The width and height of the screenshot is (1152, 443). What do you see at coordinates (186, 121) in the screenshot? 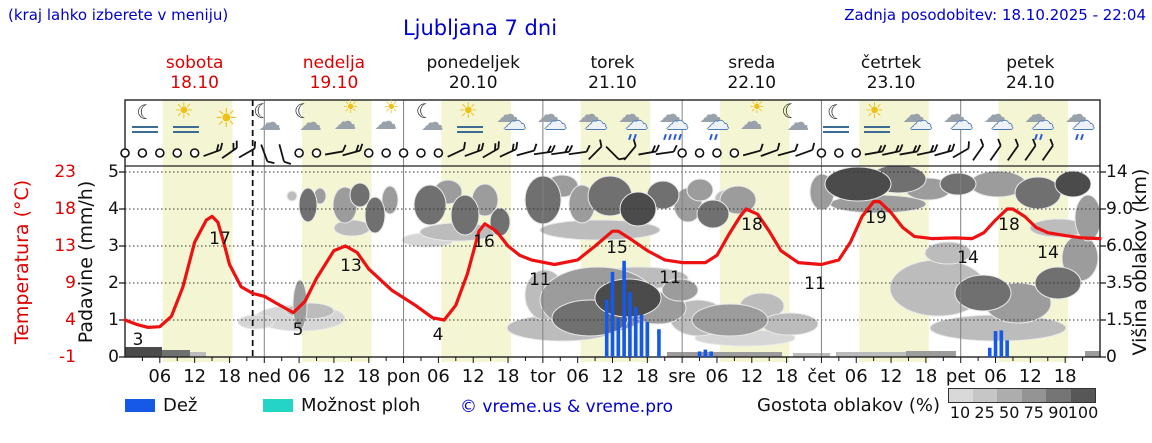
I see `weather-icon-sun-fog: ☀` at bounding box center [186, 121].